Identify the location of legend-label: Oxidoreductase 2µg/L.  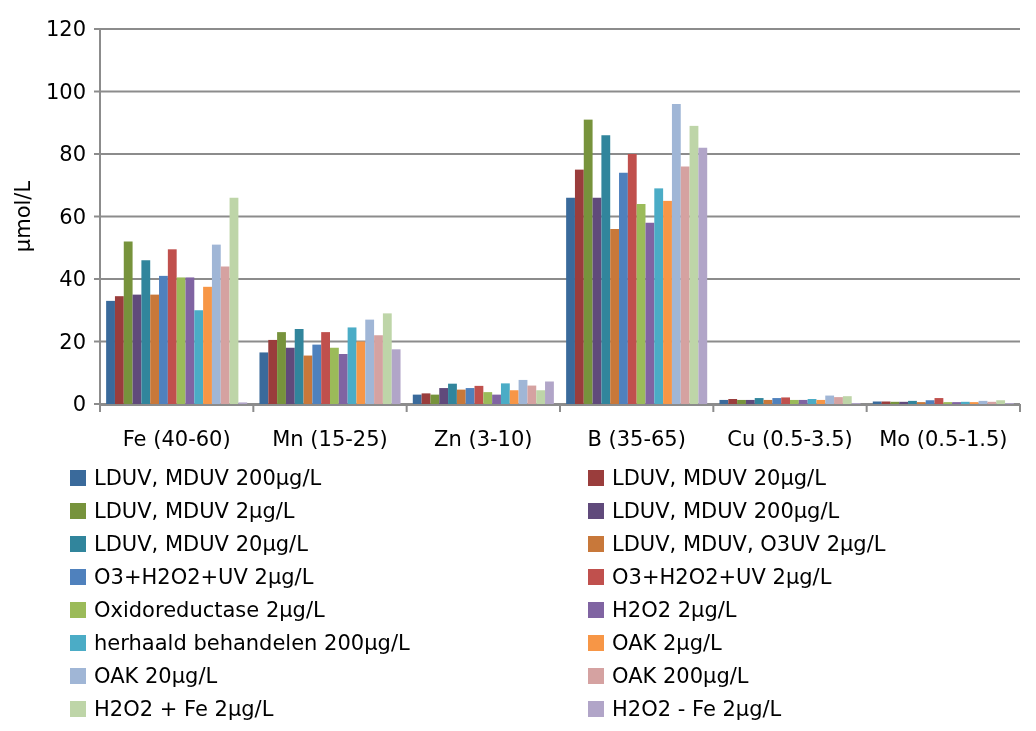
(210, 610).